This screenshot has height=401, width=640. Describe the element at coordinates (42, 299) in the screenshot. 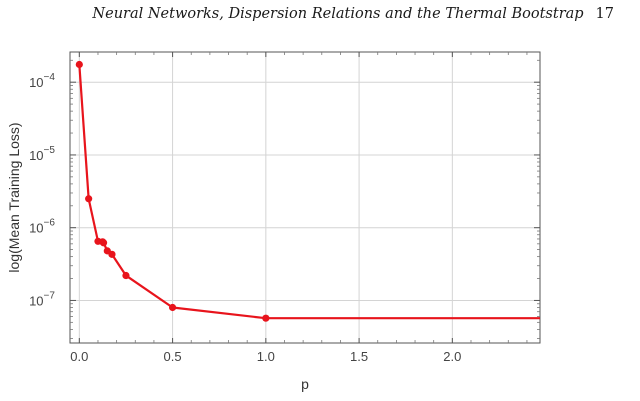

I see `y-tick-label: 10⁻⁷` at that location.